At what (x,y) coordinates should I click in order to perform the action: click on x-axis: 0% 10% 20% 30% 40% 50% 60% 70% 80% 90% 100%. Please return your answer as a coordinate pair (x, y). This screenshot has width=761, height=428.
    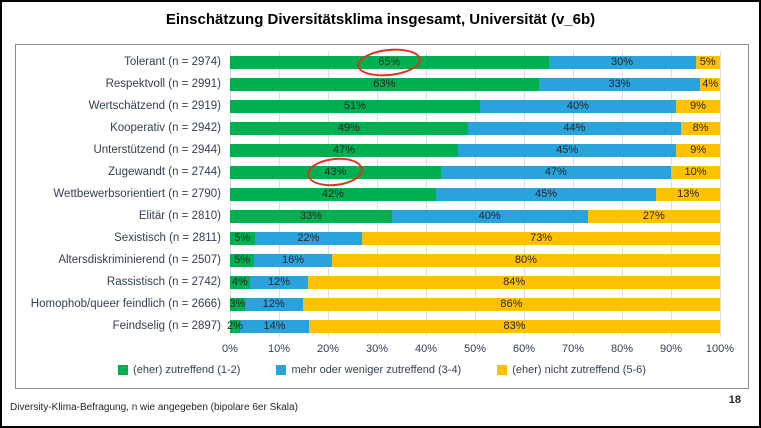
    Looking at the image, I should click on (478, 350).